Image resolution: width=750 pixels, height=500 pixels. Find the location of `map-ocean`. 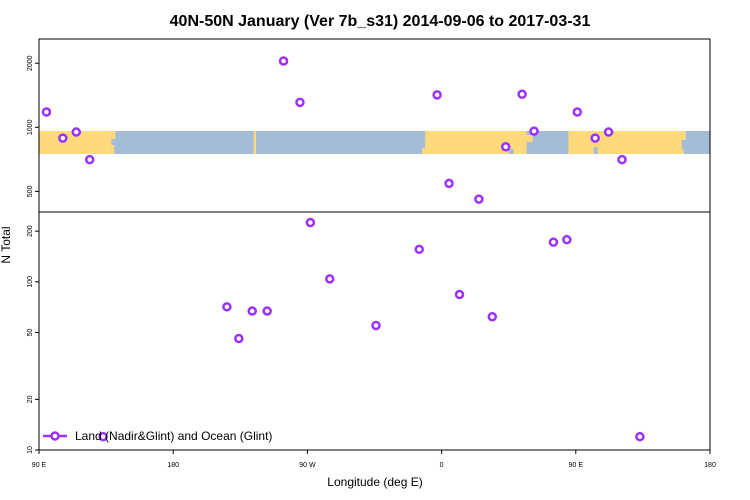

map-ocean is located at coordinates (374, 142).